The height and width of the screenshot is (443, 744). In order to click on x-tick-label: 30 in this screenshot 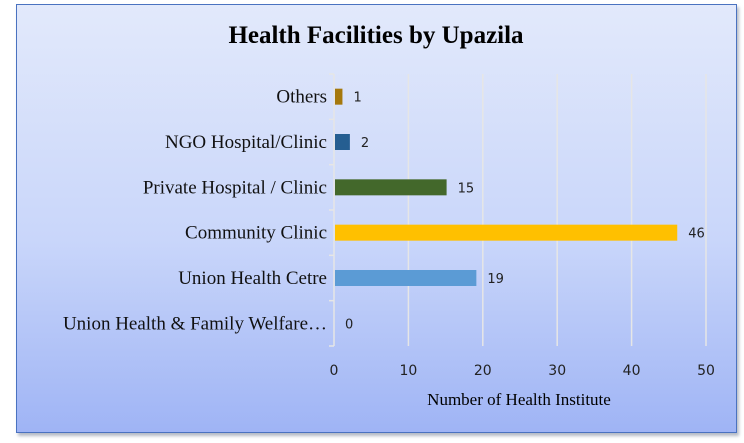, I will do `click(557, 371)`.